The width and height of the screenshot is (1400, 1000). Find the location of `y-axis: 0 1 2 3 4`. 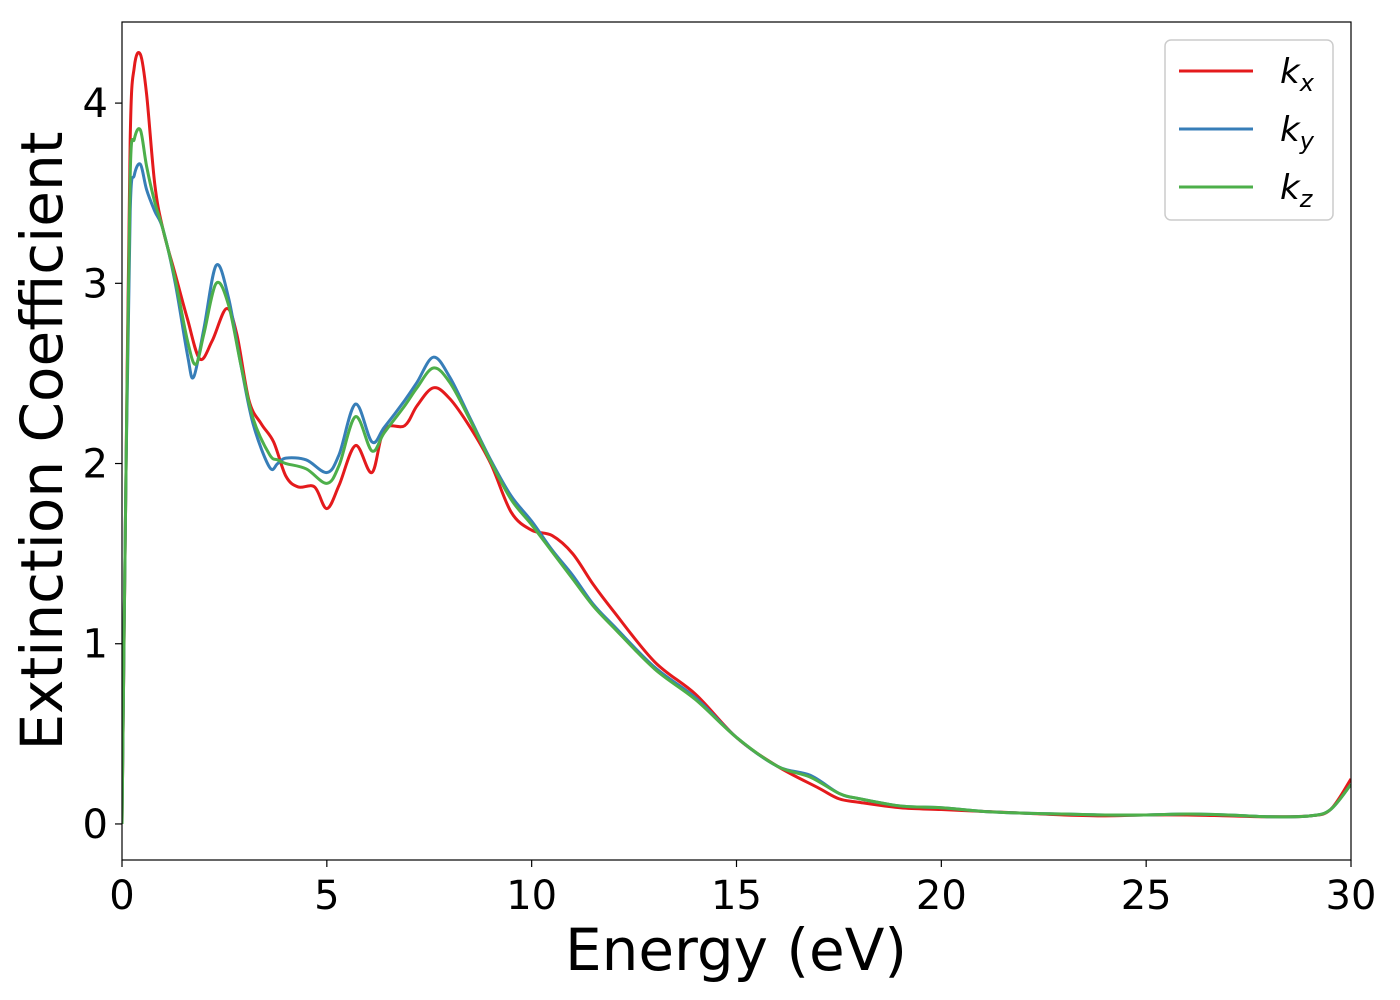

y-axis: 0 1 2 3 4 is located at coordinates (102, 464).